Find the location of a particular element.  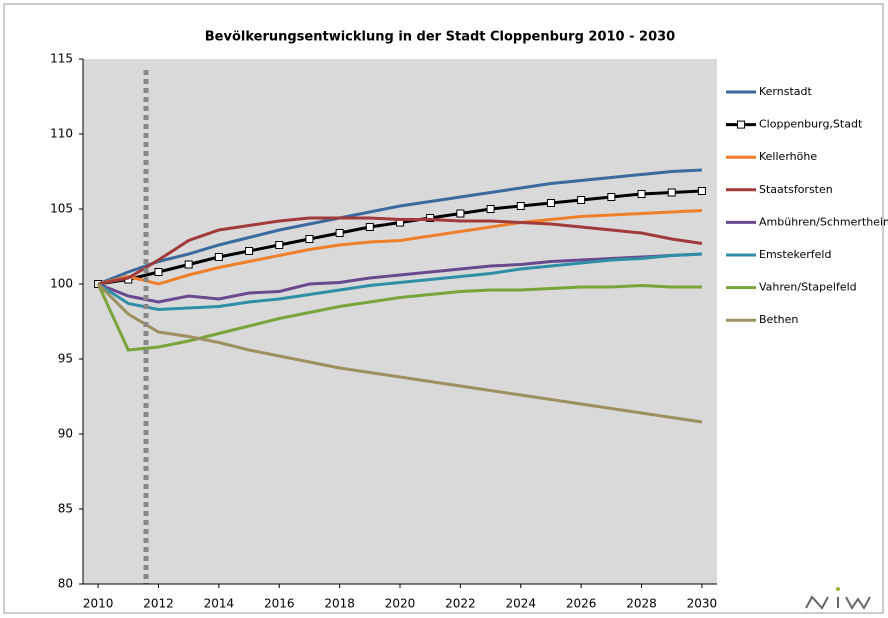

x-tick-label: 2028 is located at coordinates (641, 604).